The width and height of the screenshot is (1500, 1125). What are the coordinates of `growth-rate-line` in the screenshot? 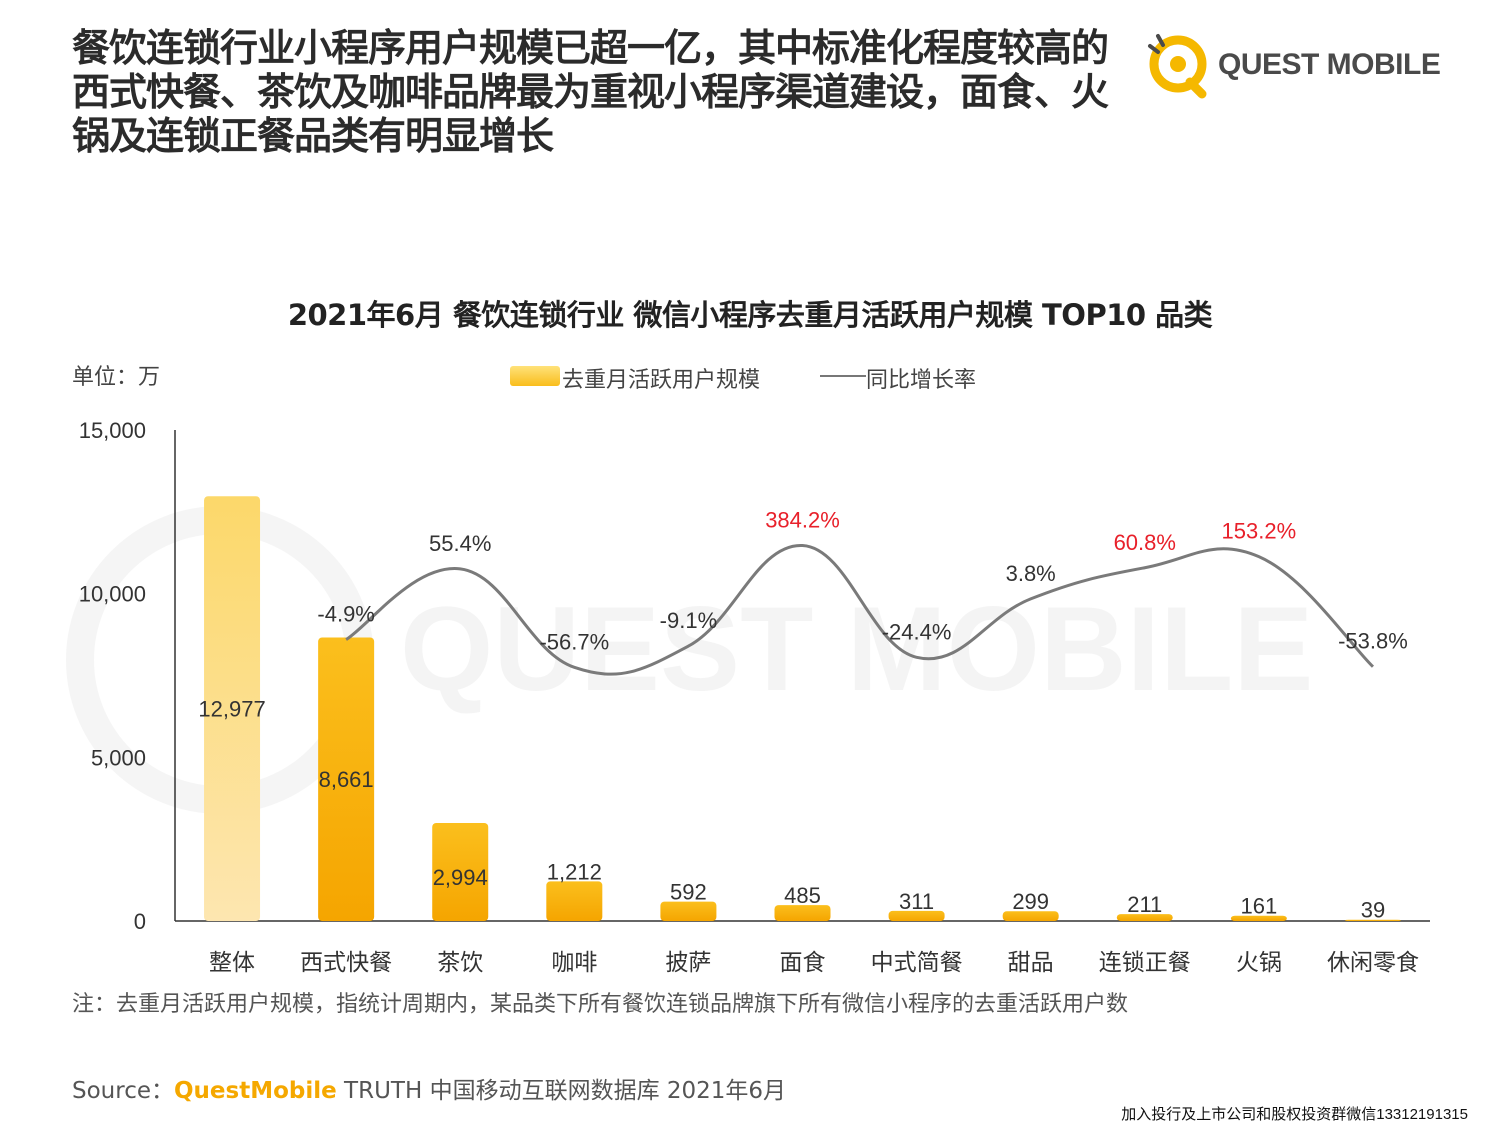 It's located at (859, 609).